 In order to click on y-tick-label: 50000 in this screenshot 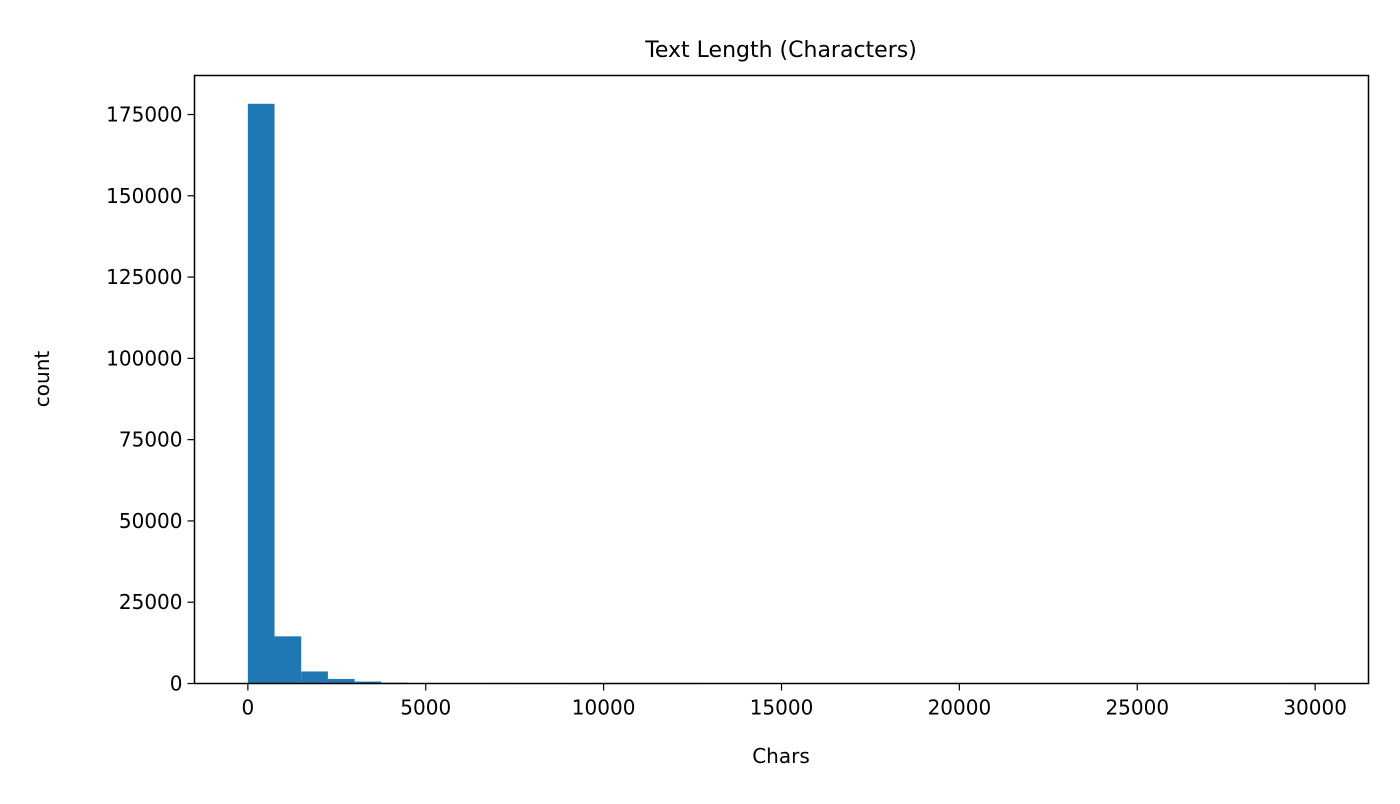, I will do `click(151, 521)`.